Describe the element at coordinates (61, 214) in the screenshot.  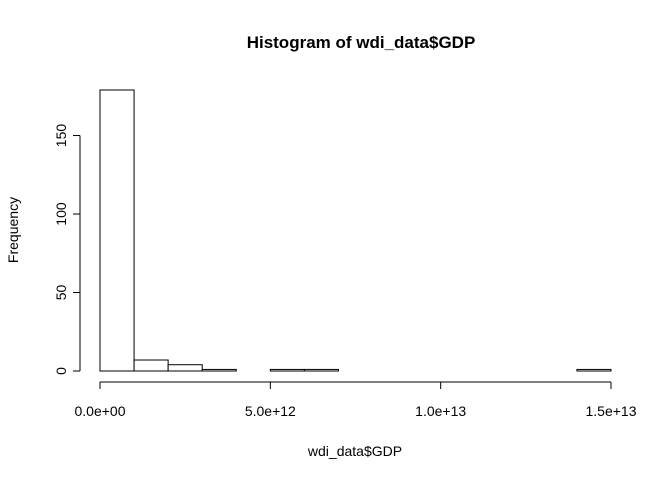
I see `y-tick-label: 100` at that location.